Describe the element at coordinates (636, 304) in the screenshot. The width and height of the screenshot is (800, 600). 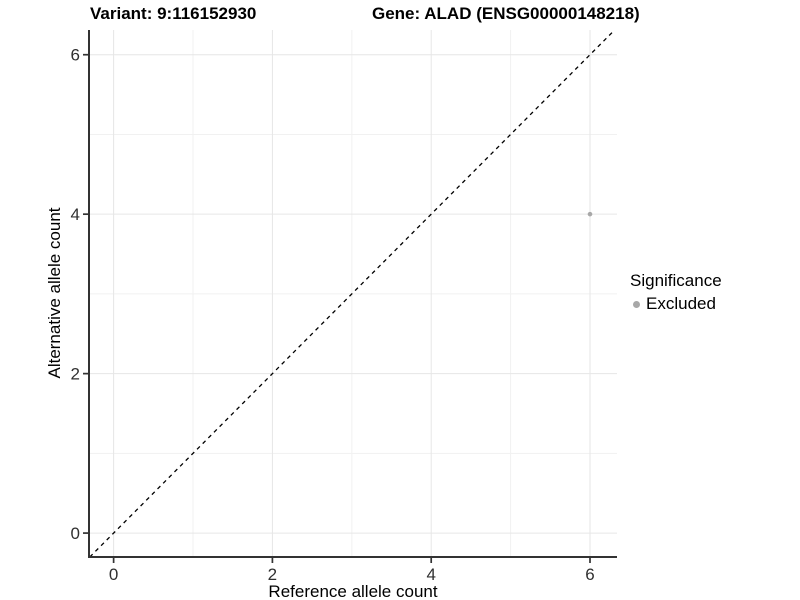
I see `legend-point-icon` at that location.